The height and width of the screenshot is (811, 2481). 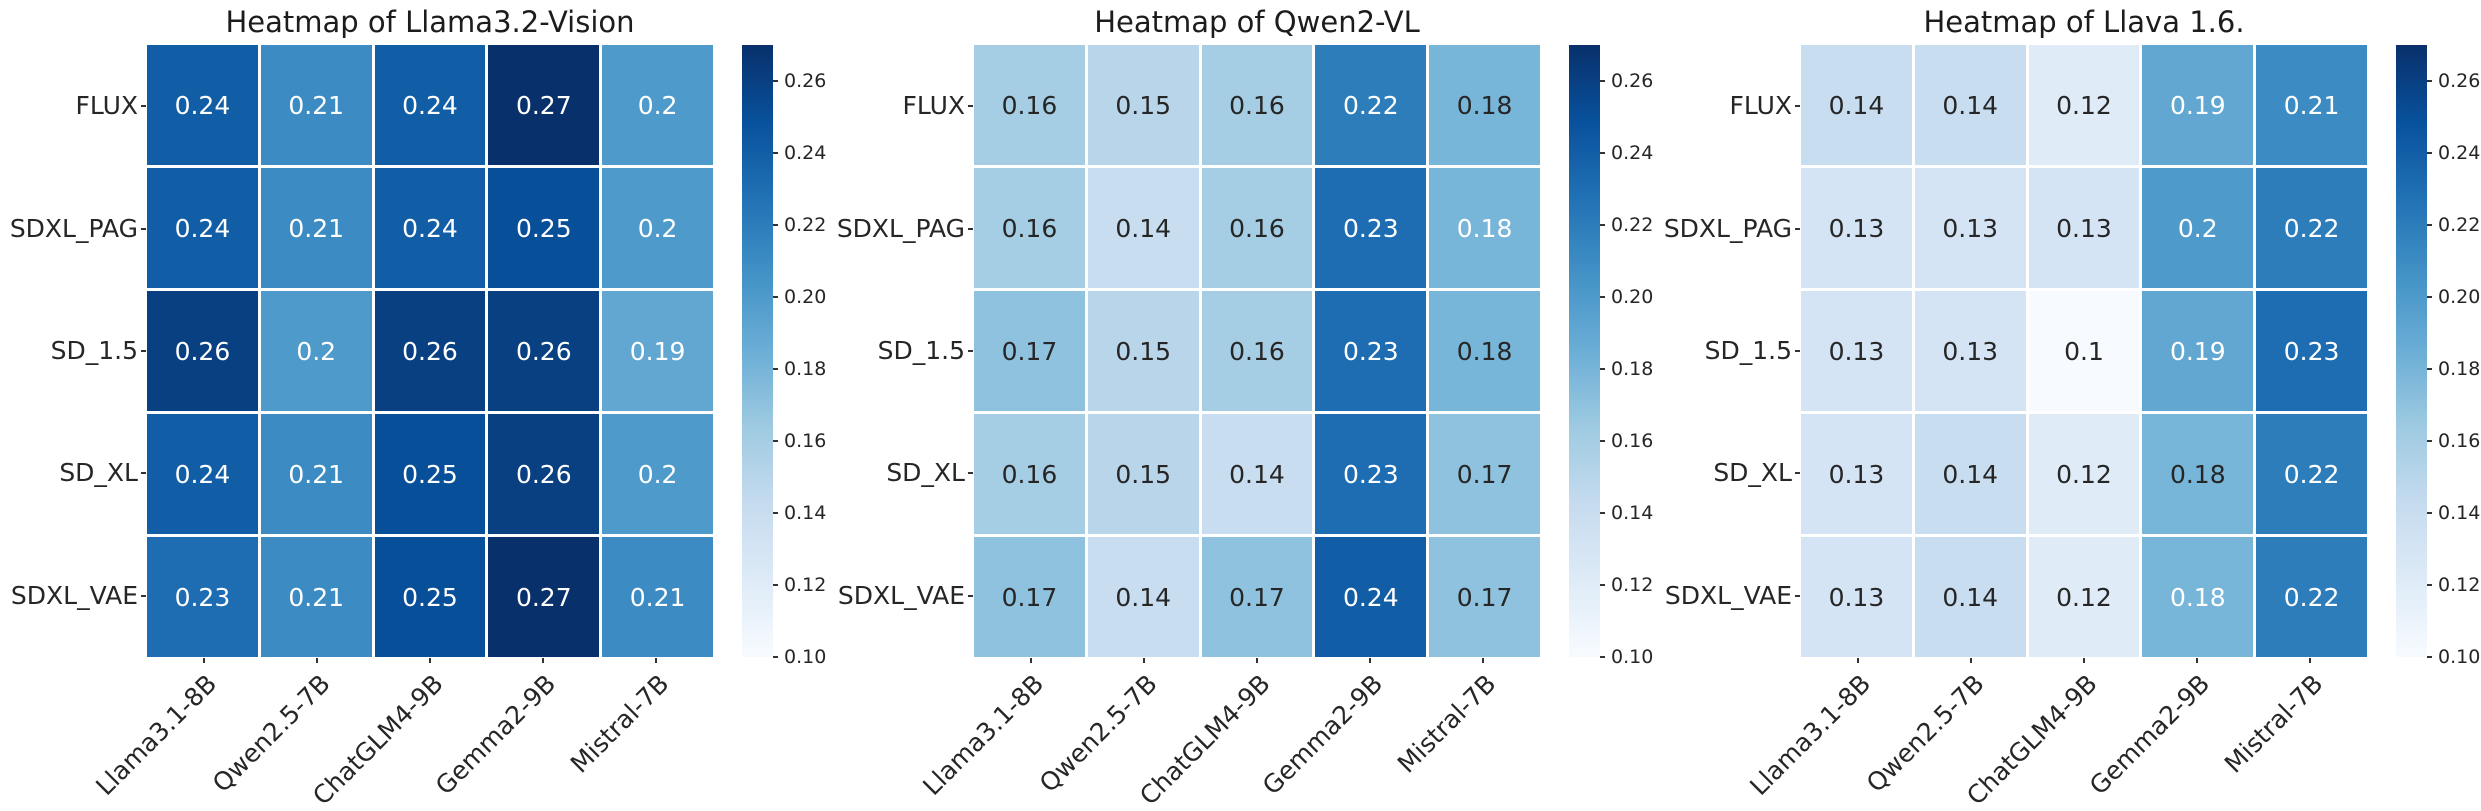 What do you see at coordinates (156, 735) in the screenshot?
I see `x-tick-label: Llama3.1-8B` at bounding box center [156, 735].